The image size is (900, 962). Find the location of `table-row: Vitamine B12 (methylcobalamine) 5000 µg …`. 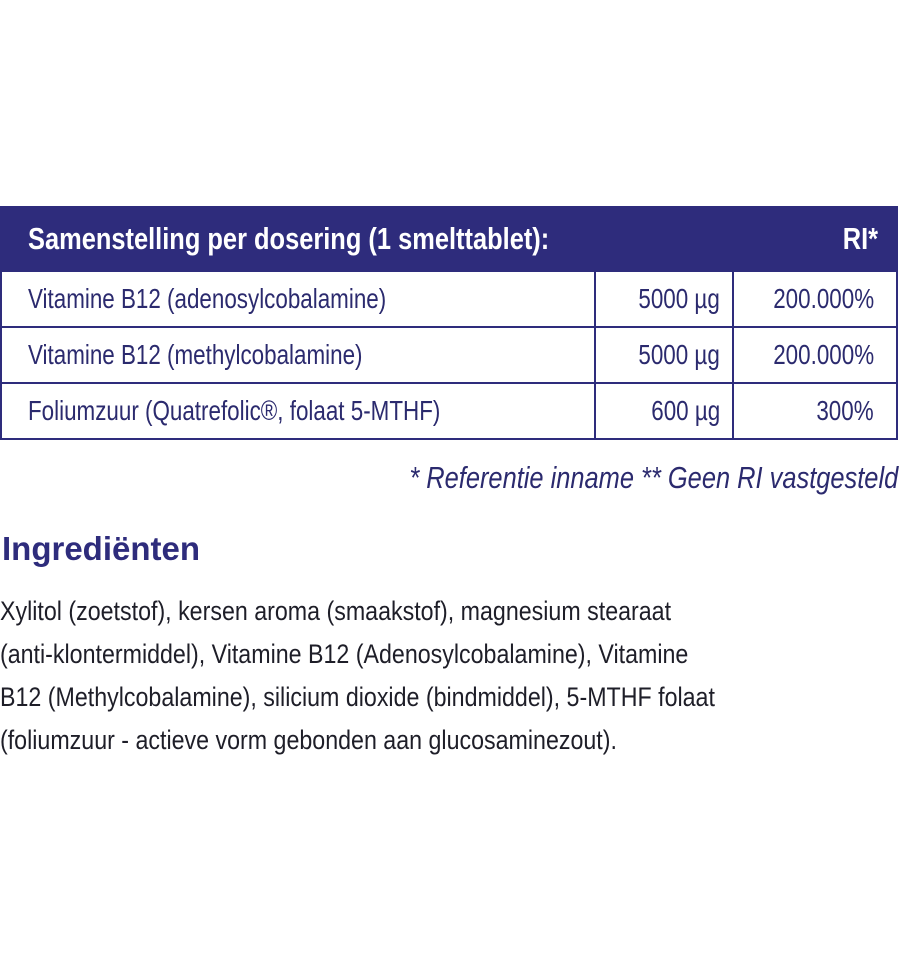

table-row: Vitamine B12 (methylcobalamine) 5000 µg … is located at coordinates (449, 354).